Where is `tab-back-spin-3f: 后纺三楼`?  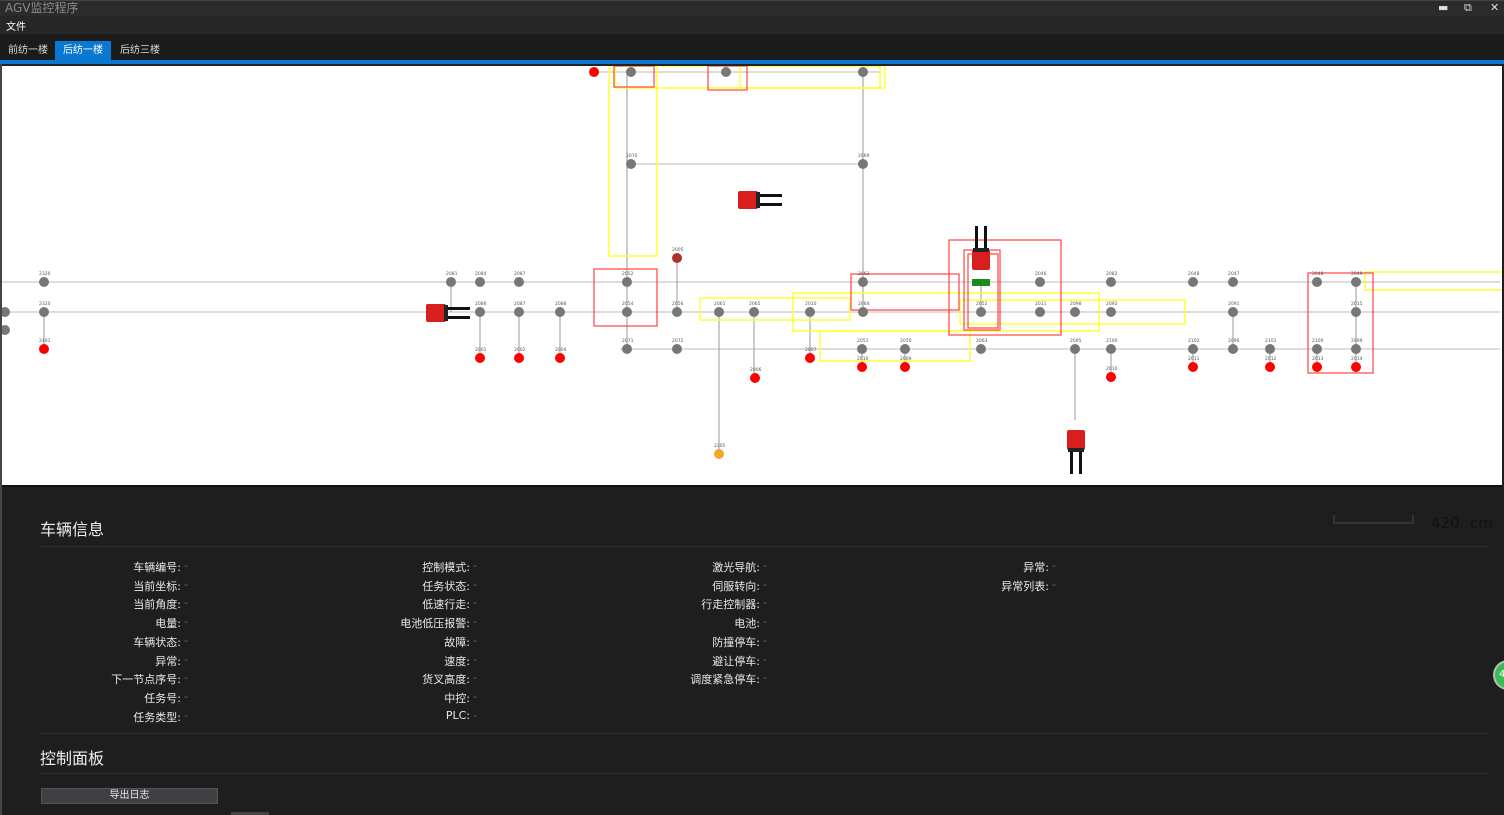
tab-back-spin-3f: 后纺三楼 is located at coordinates (140, 50).